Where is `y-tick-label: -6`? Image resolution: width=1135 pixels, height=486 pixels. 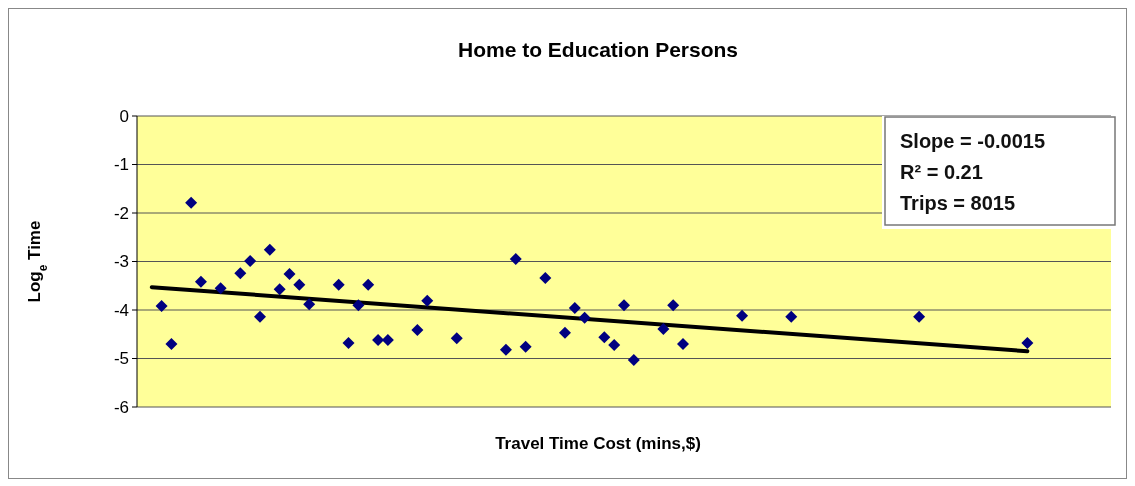
y-tick-label: -6 is located at coordinates (121, 407).